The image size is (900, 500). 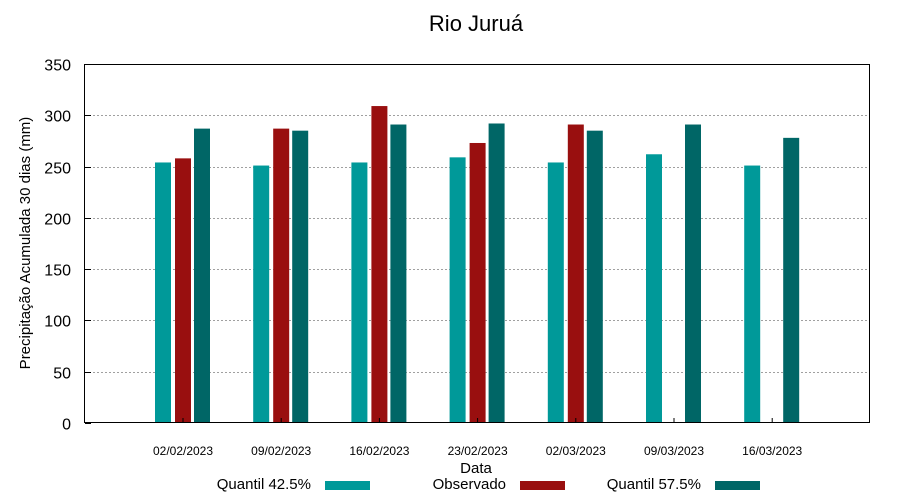 I want to click on y-tick-label: 300, so click(x=57, y=117).